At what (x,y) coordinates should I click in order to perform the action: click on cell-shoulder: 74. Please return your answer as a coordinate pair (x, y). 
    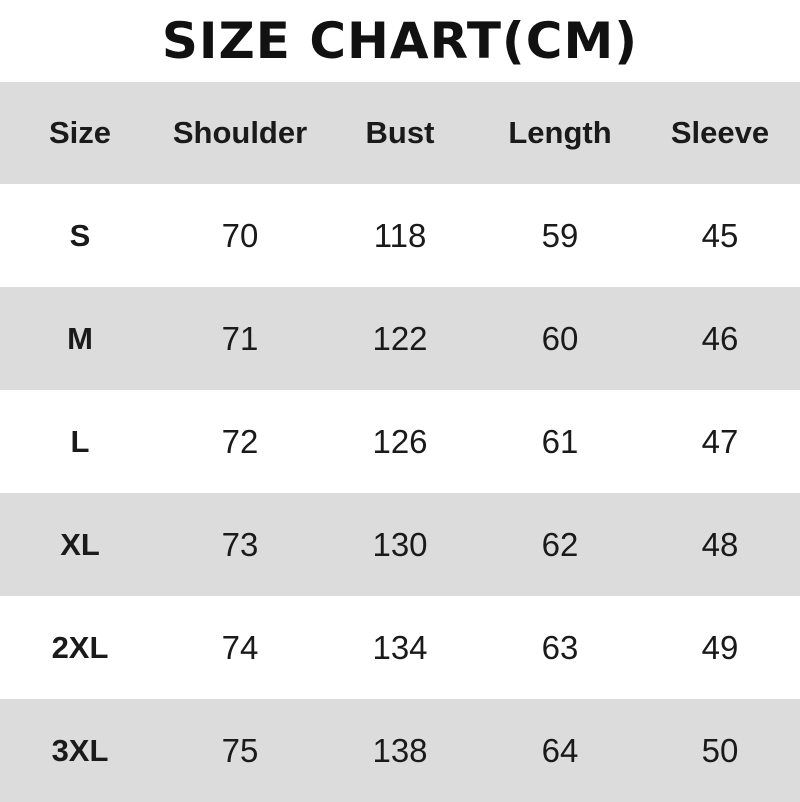
    Looking at the image, I should click on (240, 647).